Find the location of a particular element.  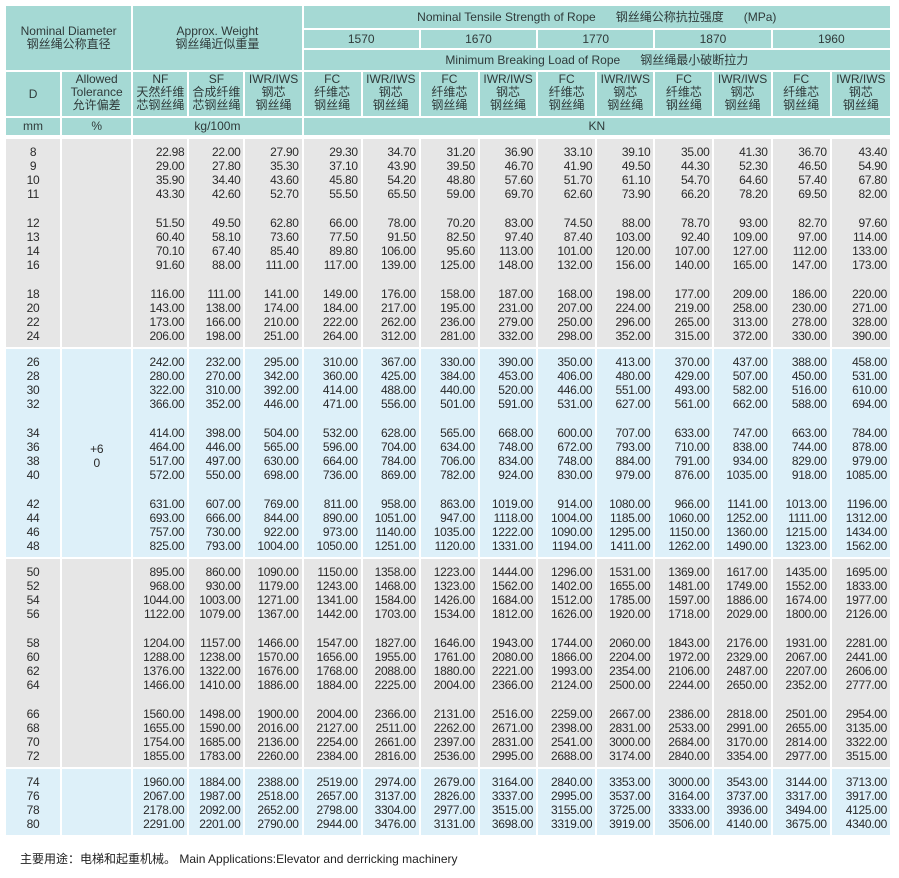

value-cell: 446.00 is located at coordinates (568, 390).